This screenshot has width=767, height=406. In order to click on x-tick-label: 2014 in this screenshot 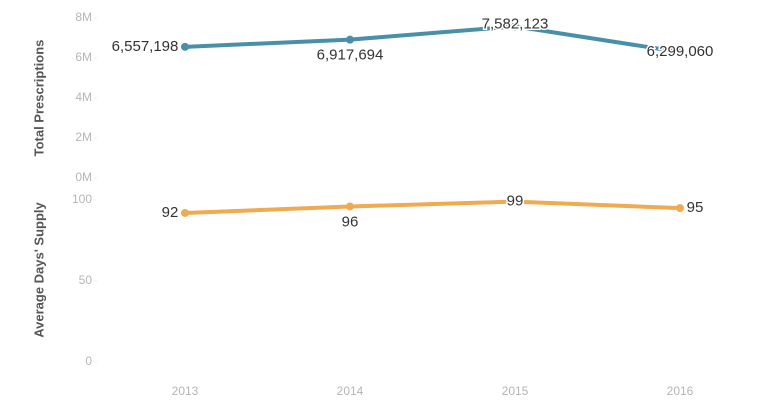, I will do `click(350, 391)`.